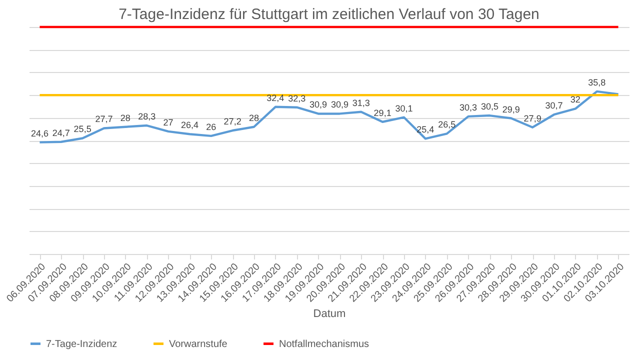 Image resolution: width=633 pixels, height=355 pixels. Describe the element at coordinates (189, 125) in the screenshot. I see `data-label: 26,4` at that location.